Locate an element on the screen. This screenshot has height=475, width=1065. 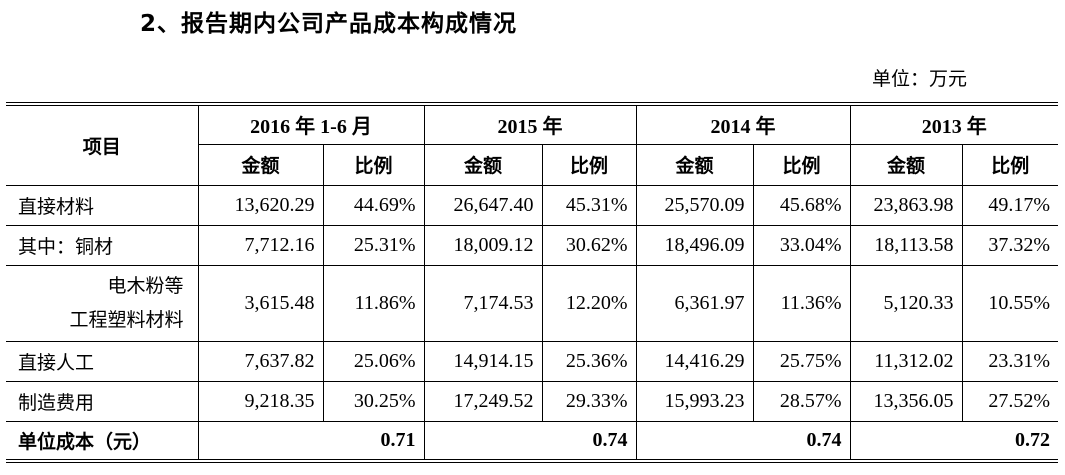
table-cell: 23,863.98 is located at coordinates (906, 205).